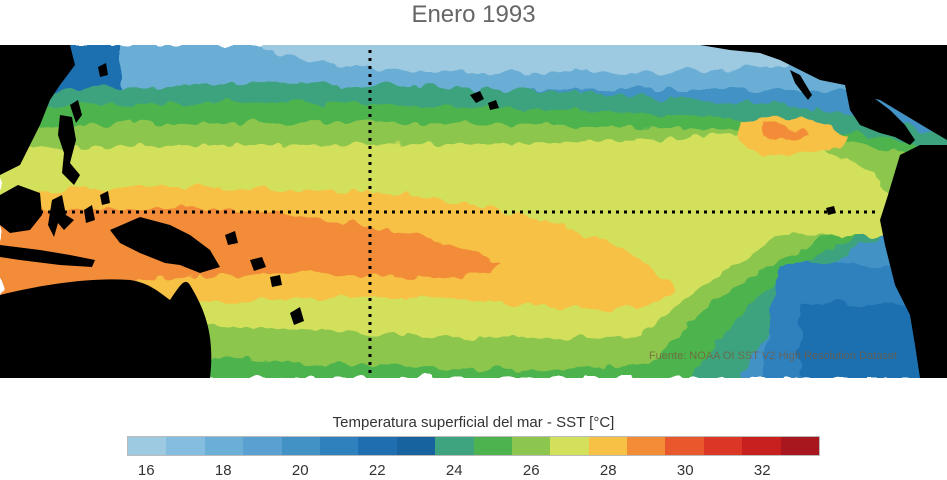 Image resolution: width=947 pixels, height=480 pixels. I want to click on land-philippines, so click(69, 150).